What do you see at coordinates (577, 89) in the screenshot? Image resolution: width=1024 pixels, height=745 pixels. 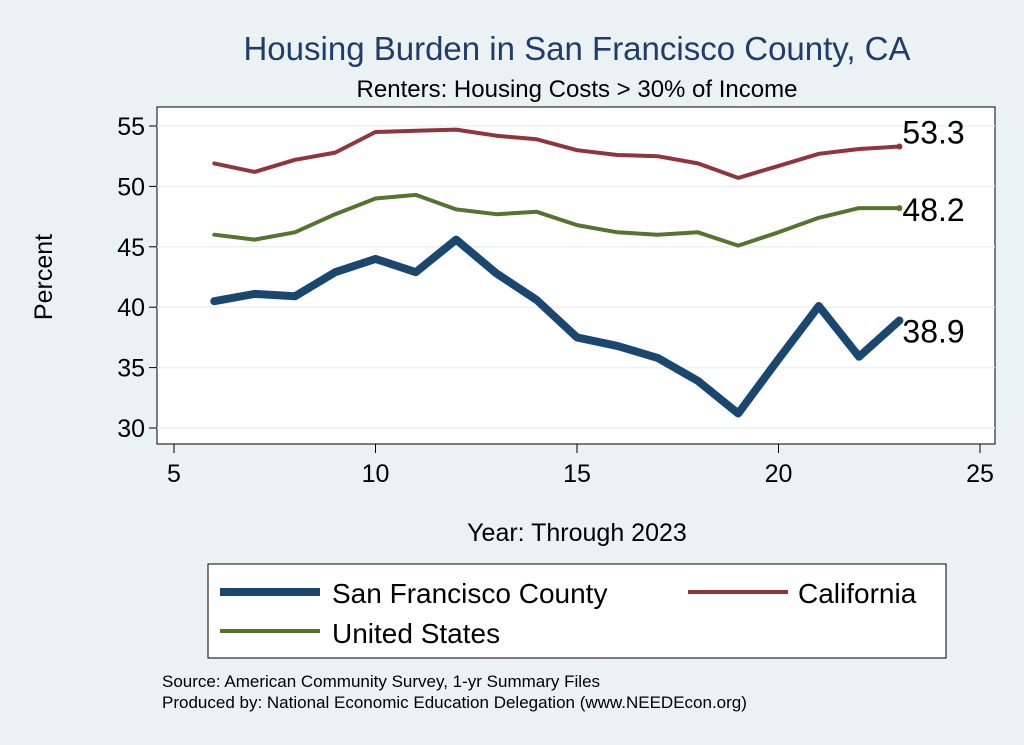 I see `chart-subtitle: Renters: Housing Costs > 30% of Income` at bounding box center [577, 89].